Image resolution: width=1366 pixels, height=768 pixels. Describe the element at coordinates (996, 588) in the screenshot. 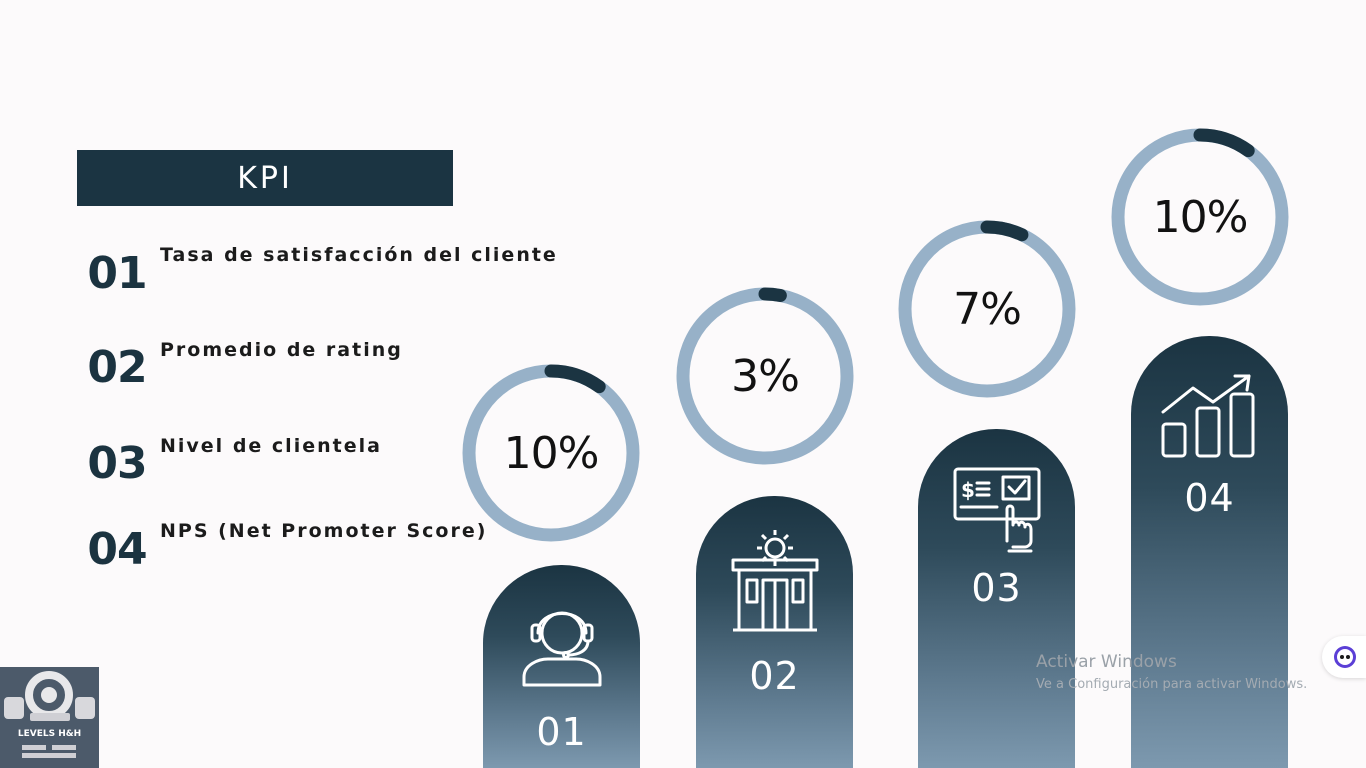

I see `column-number-3: 03` at that location.